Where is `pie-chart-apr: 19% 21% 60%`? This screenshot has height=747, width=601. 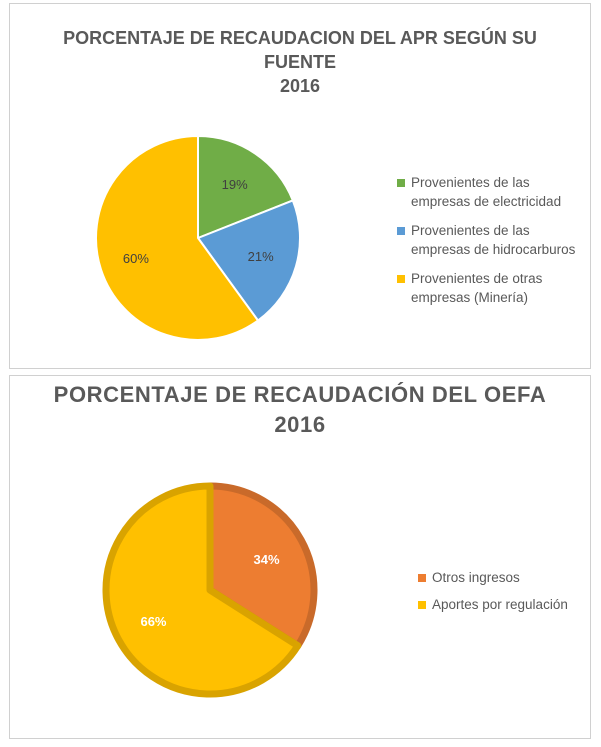
pie-chart-apr: 19% 21% 60% is located at coordinates (198, 238).